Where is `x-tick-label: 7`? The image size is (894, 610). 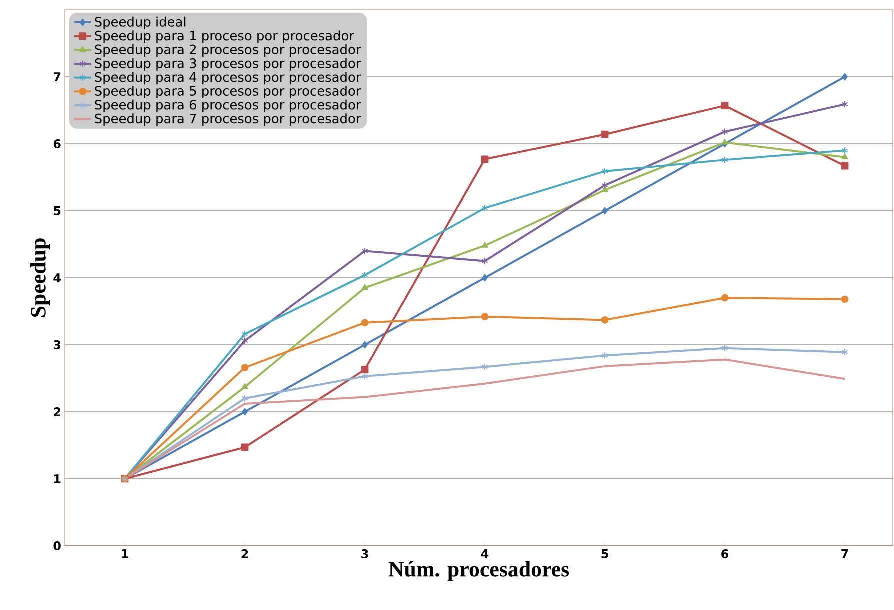
x-tick-label: 7 is located at coordinates (845, 554).